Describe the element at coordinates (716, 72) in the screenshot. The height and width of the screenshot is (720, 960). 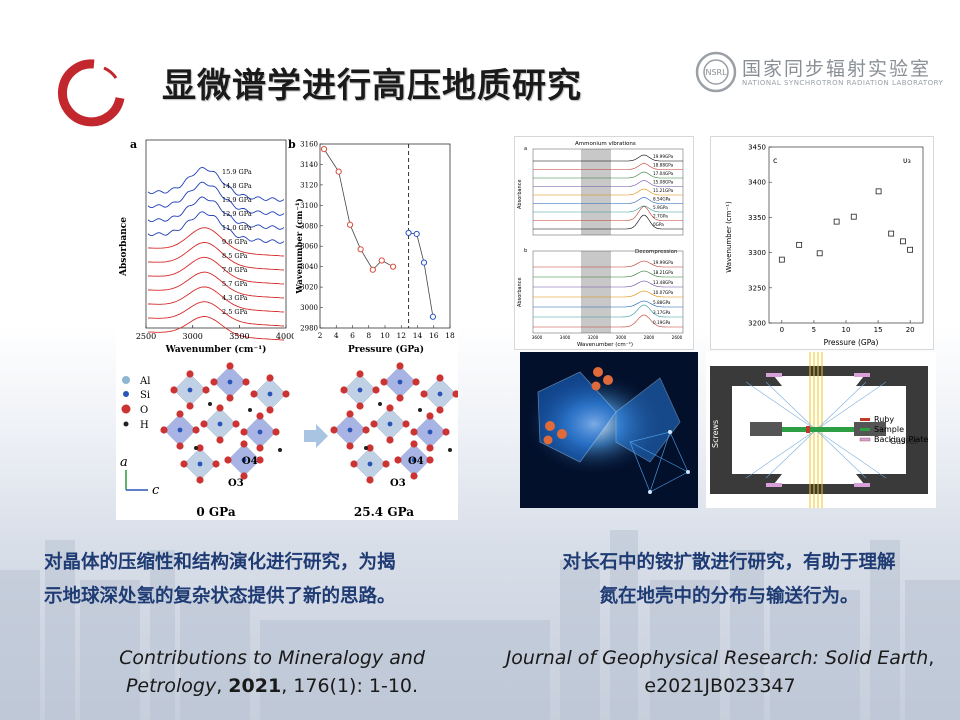
I see `nsrl-abbr: NSRL` at that location.